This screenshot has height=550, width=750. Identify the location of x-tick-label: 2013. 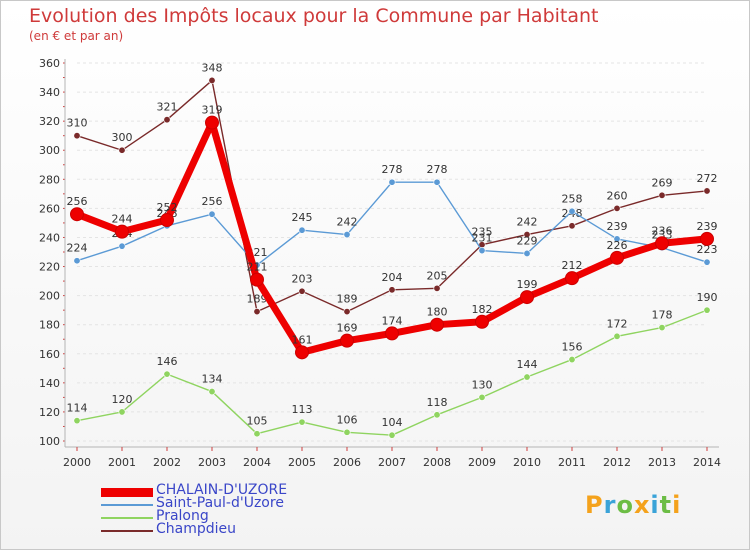
(662, 462).